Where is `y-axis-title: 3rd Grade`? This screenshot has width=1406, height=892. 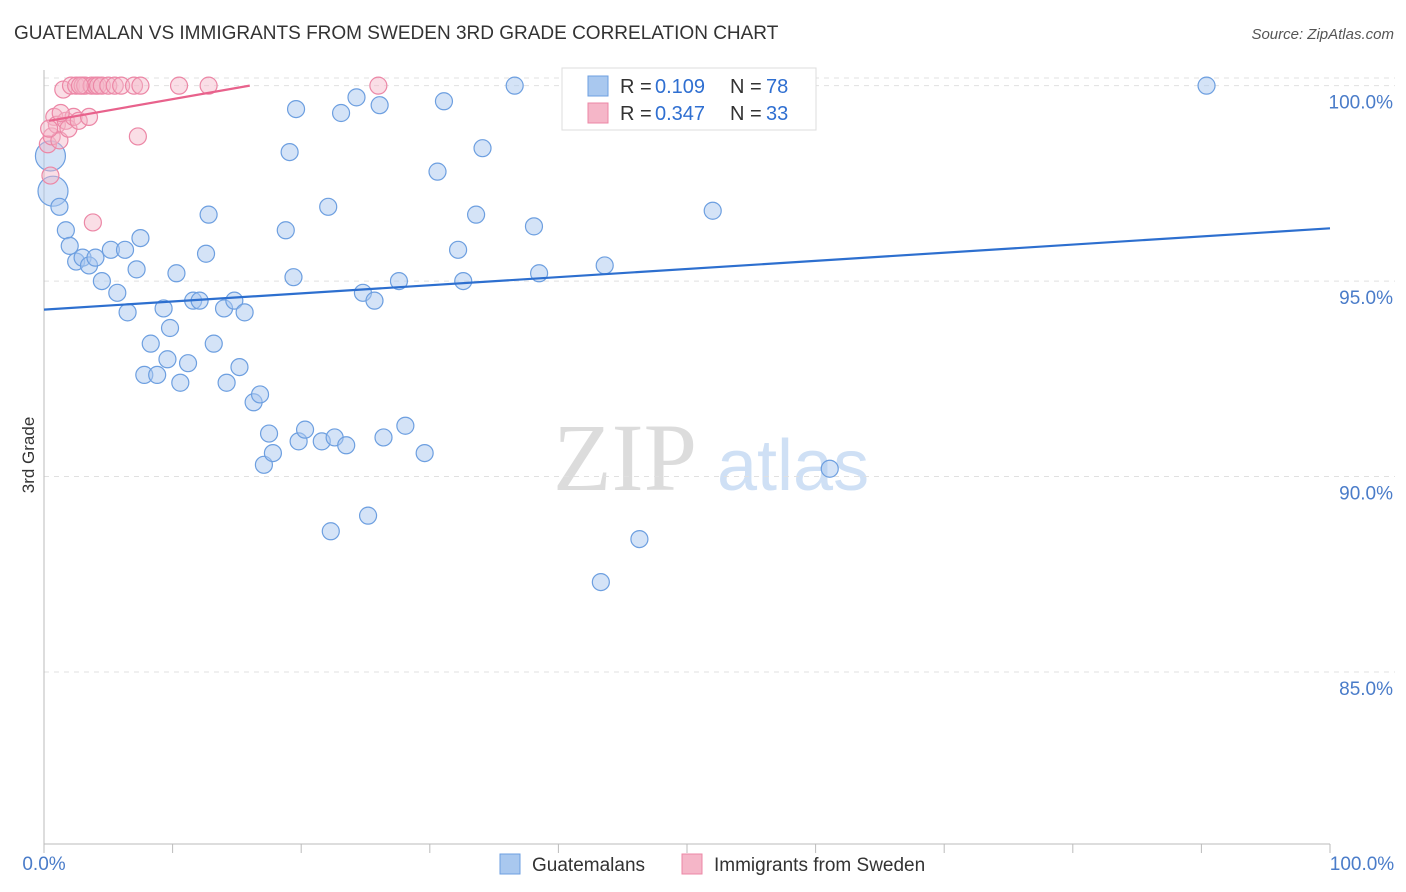
y-axis-title: 3rd Grade is located at coordinates (28, 455).